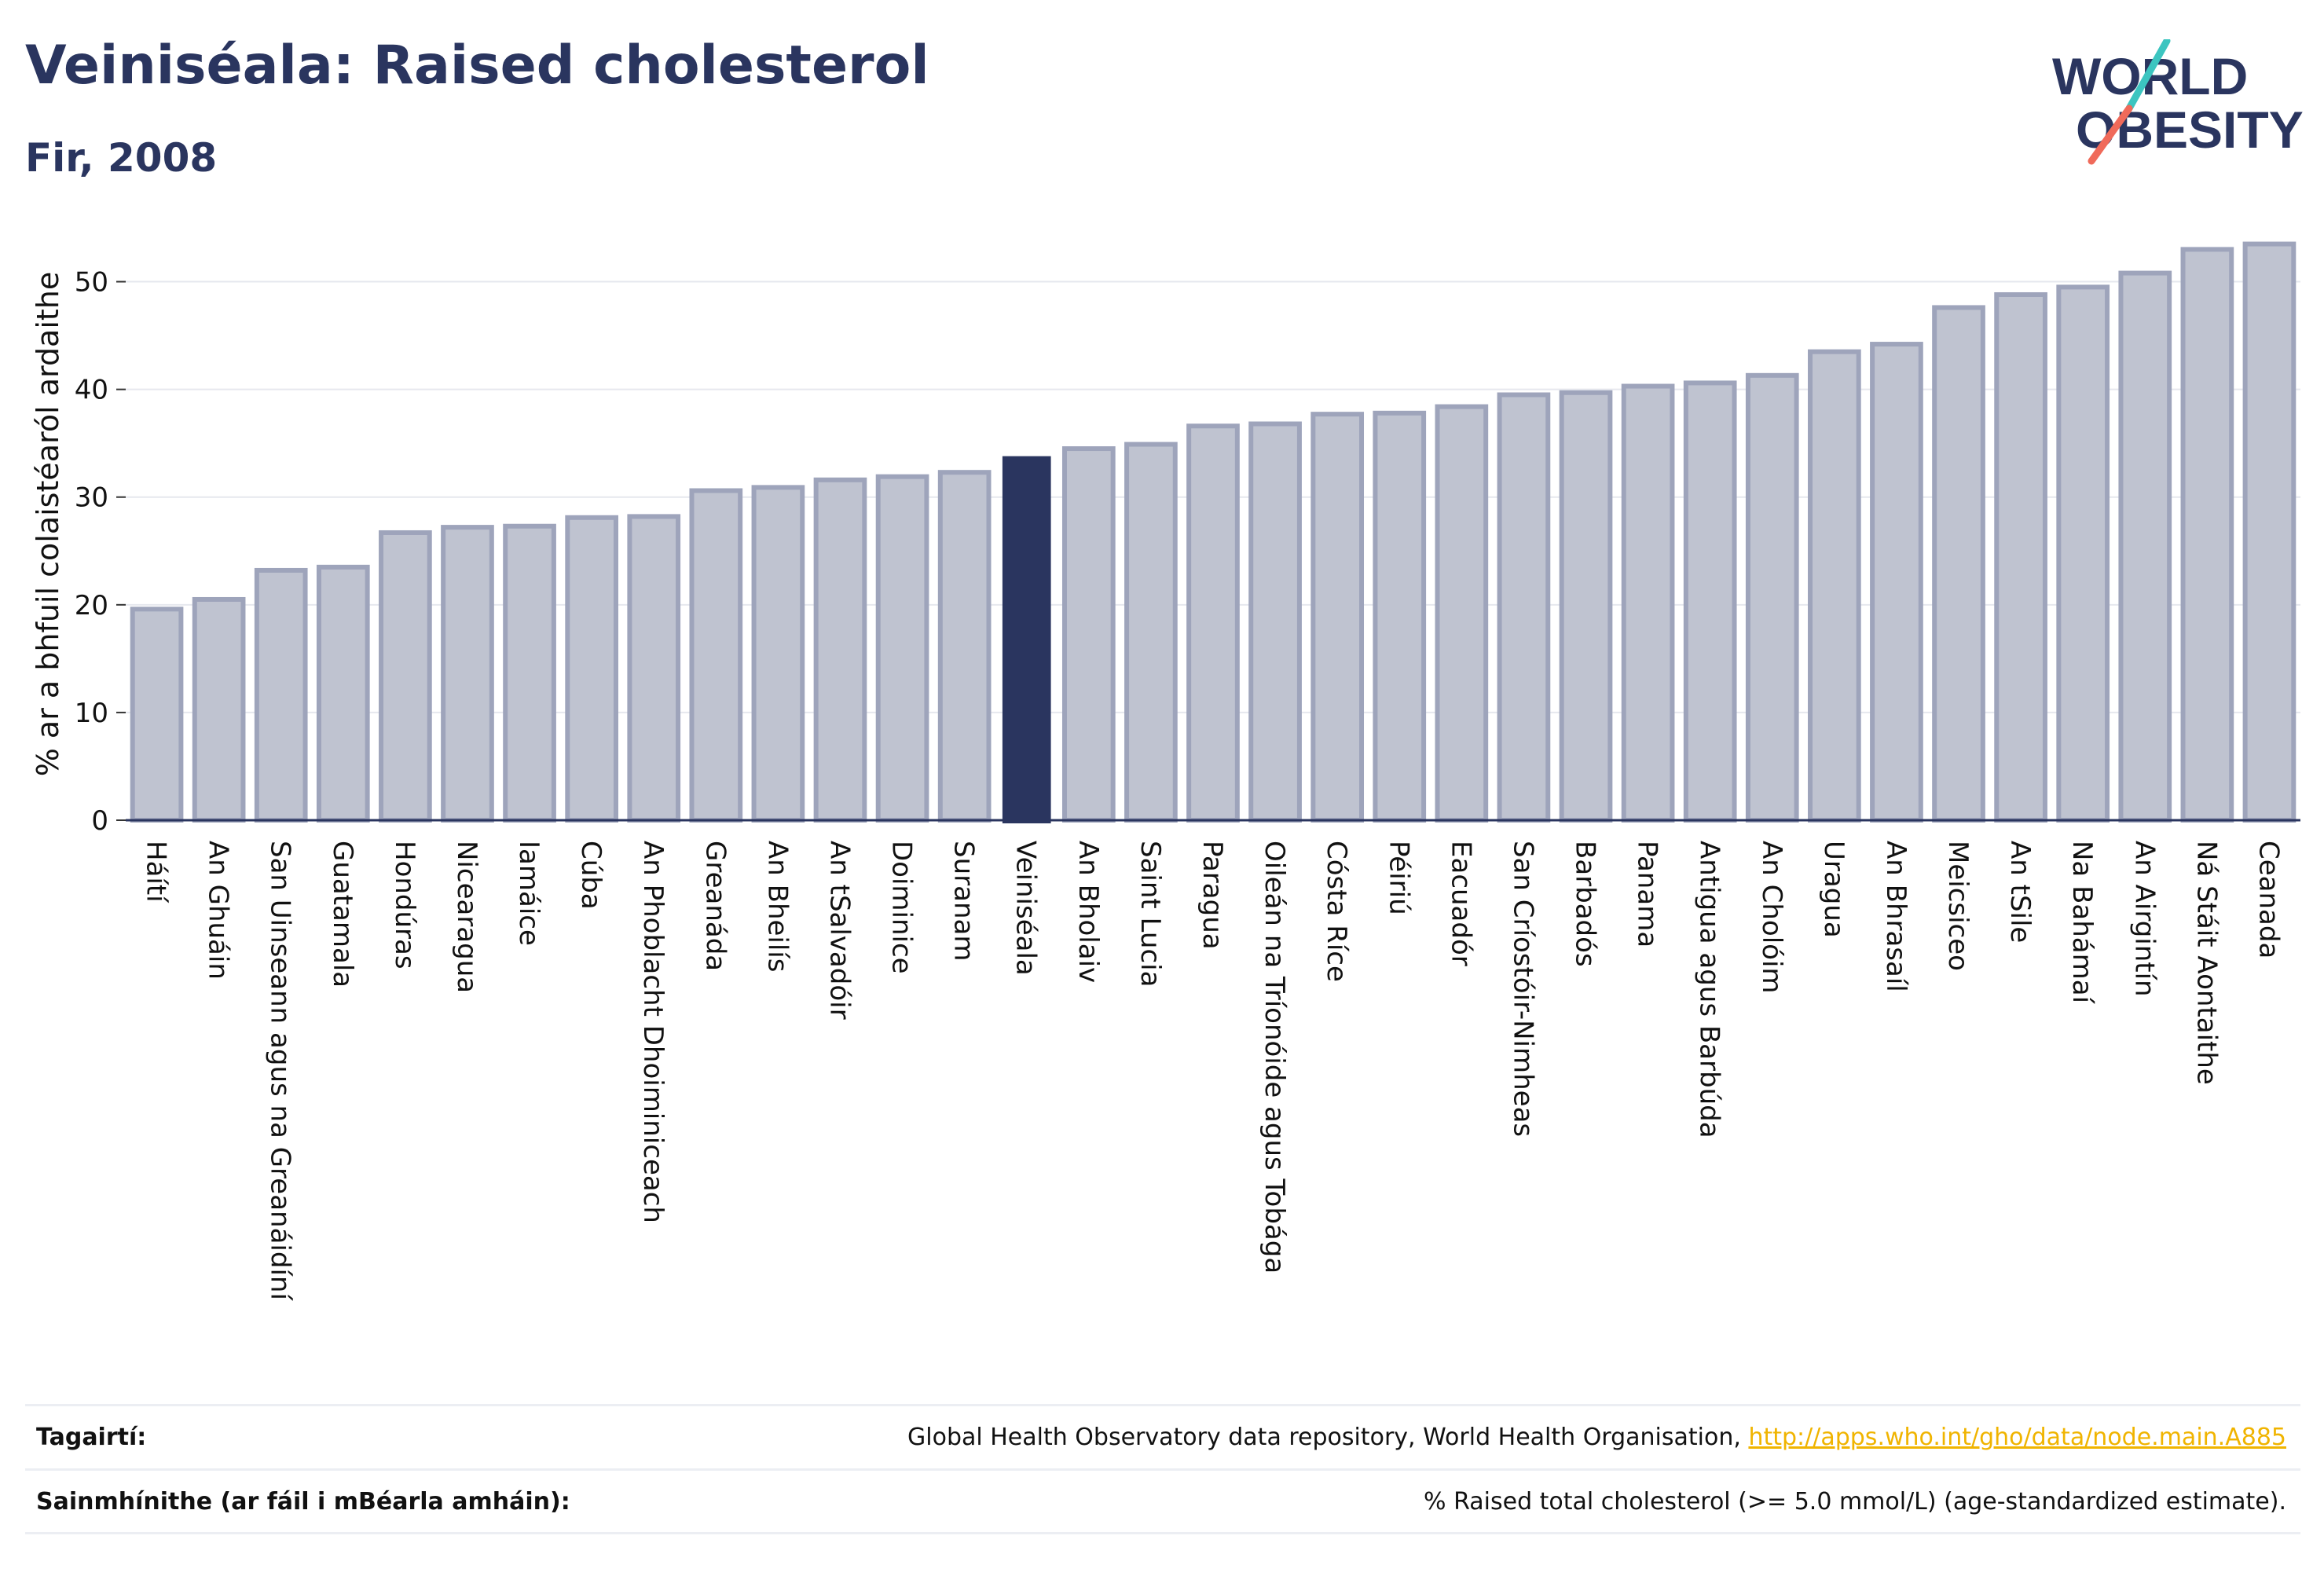 The height and width of the screenshot is (1576, 2324). Describe the element at coordinates (91, 283) in the screenshot. I see `y-tick-label: 50` at that location.